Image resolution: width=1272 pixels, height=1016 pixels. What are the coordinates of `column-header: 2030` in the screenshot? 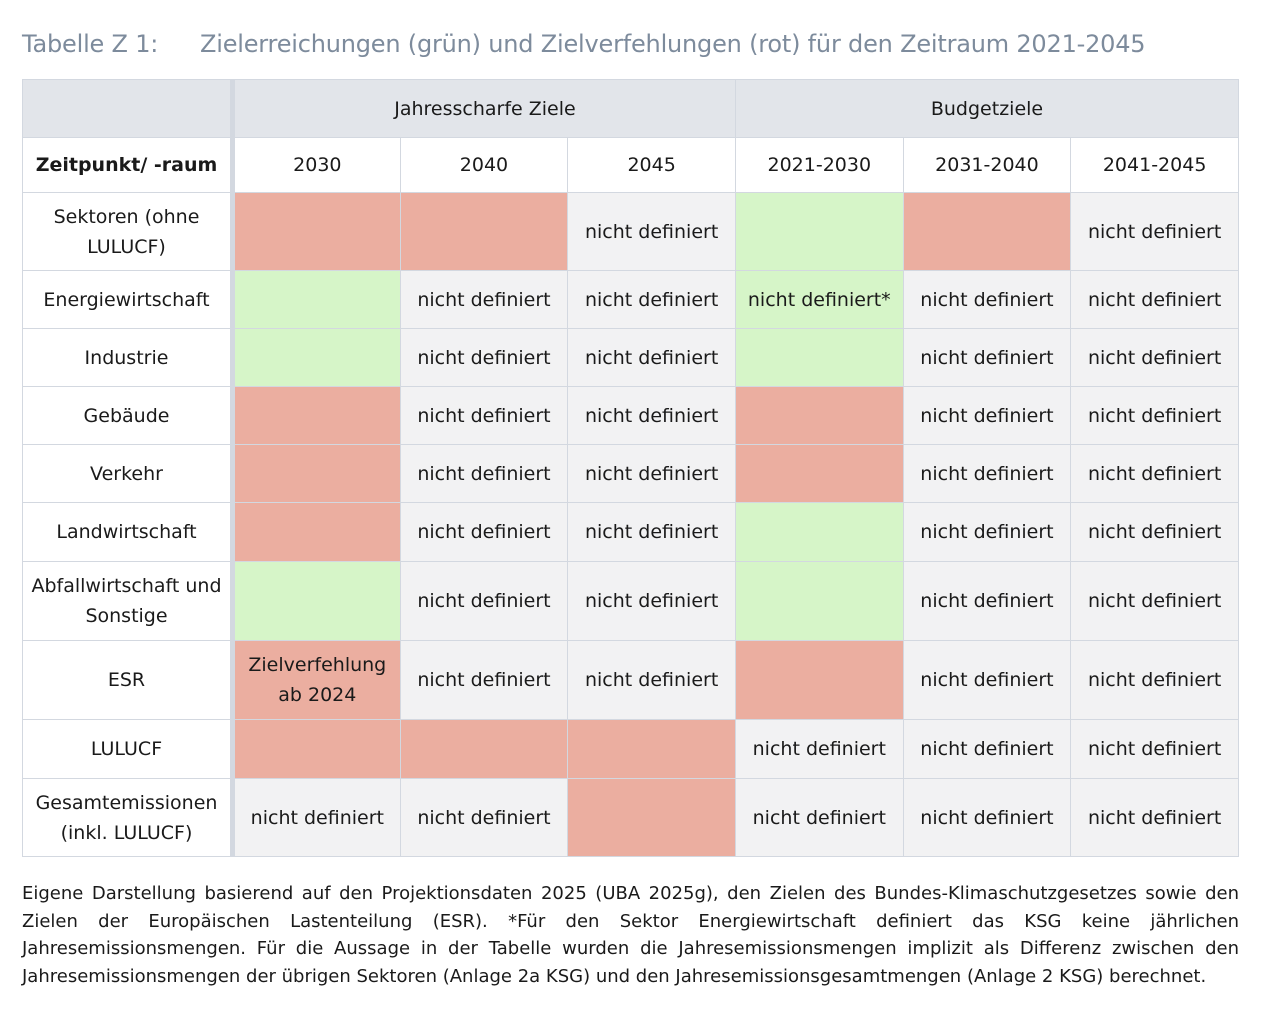 It's located at (316, 165).